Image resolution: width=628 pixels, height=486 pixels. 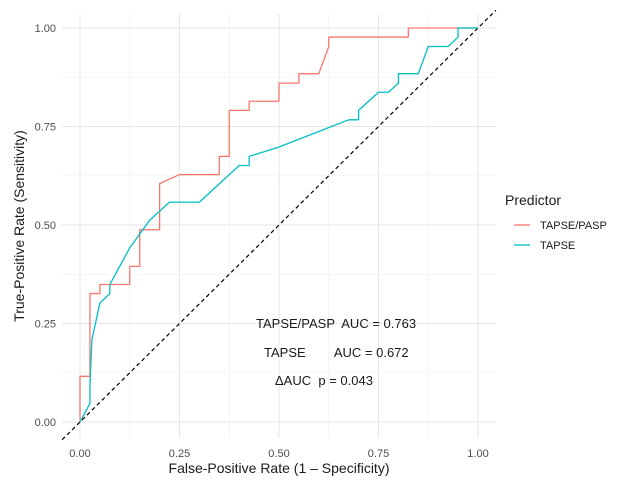 What do you see at coordinates (278, 454) in the screenshot?
I see `x-tick-label: 0.50` at bounding box center [278, 454].